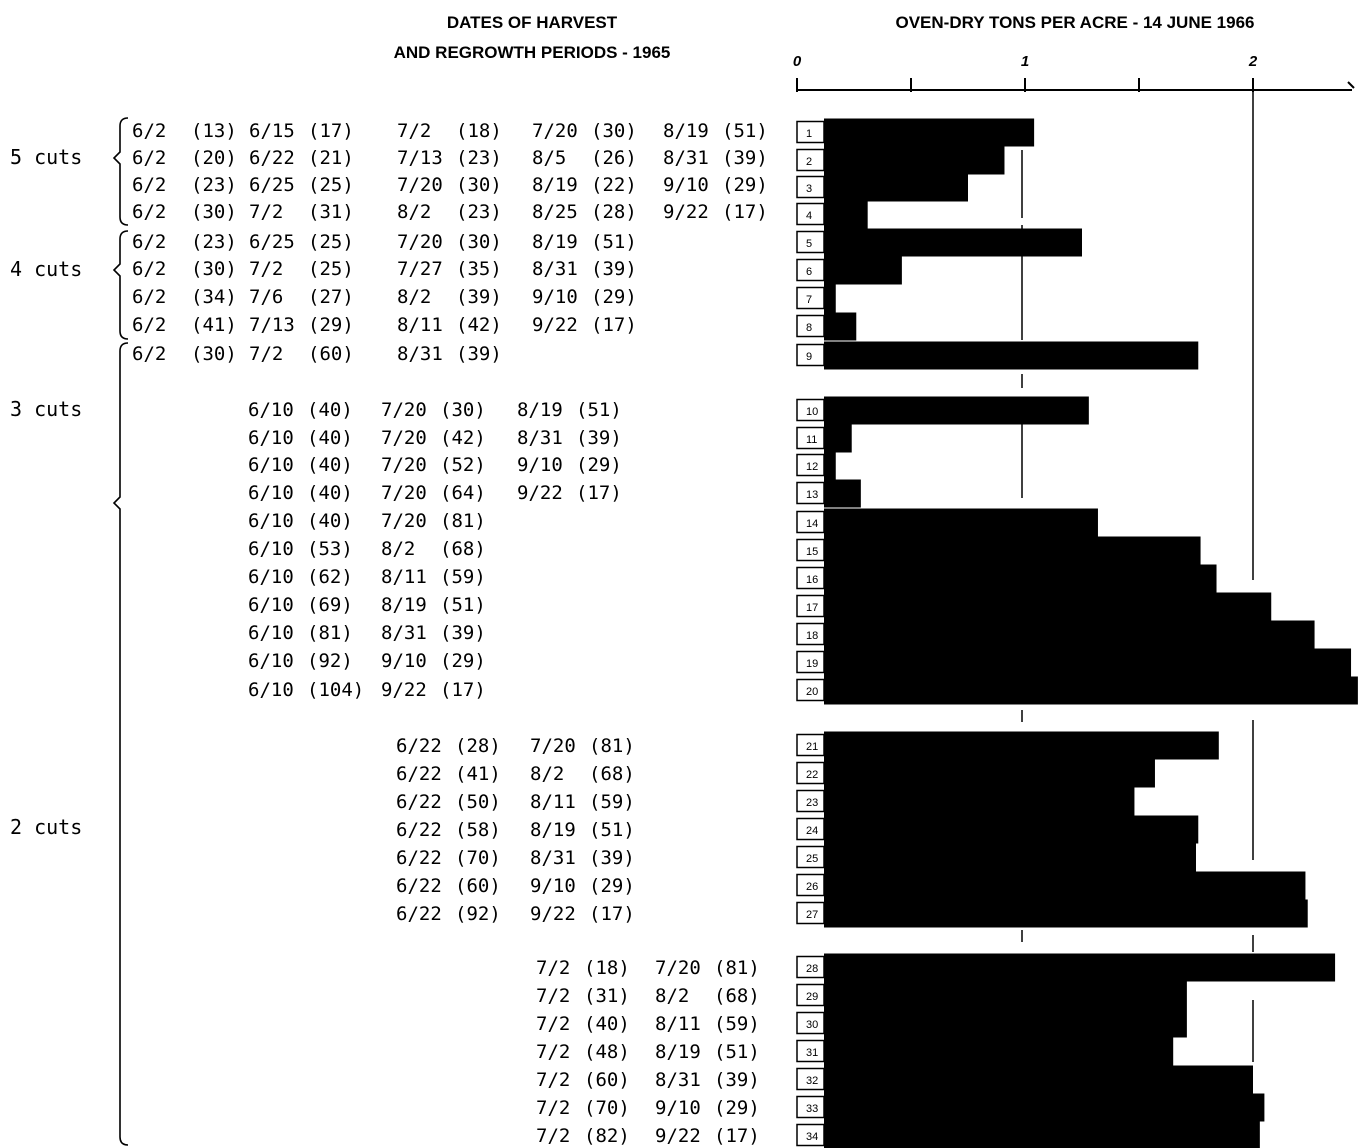 The image size is (1360, 1148). Describe the element at coordinates (540, 438) in the screenshot. I see `harvest-date: 8/31` at that location.